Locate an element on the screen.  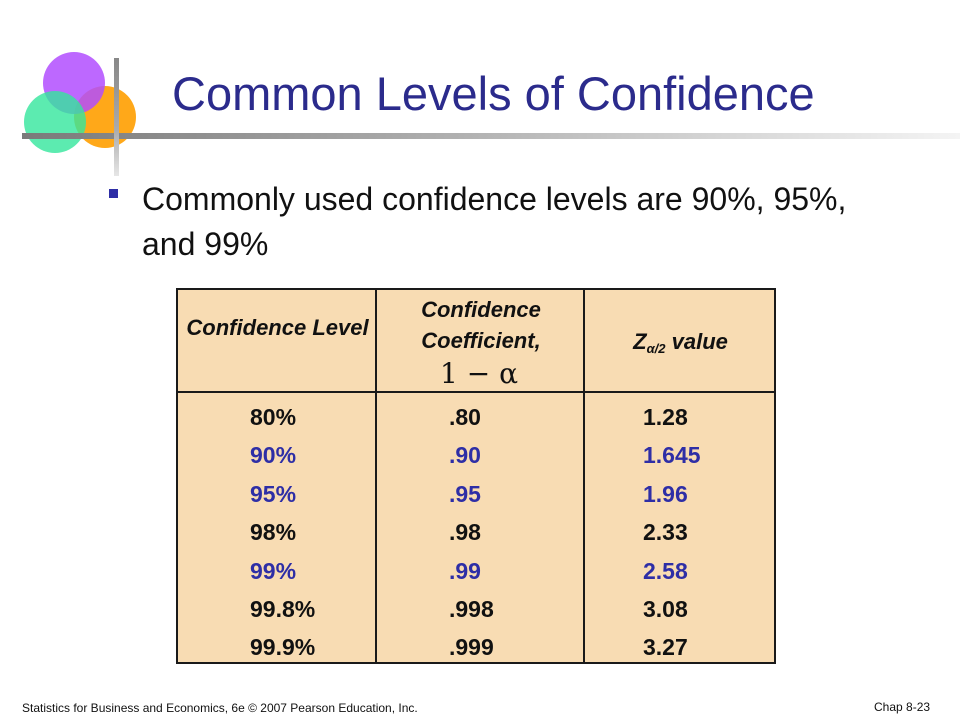
table-cell-coefficient: .90 is located at coordinates (465, 455).